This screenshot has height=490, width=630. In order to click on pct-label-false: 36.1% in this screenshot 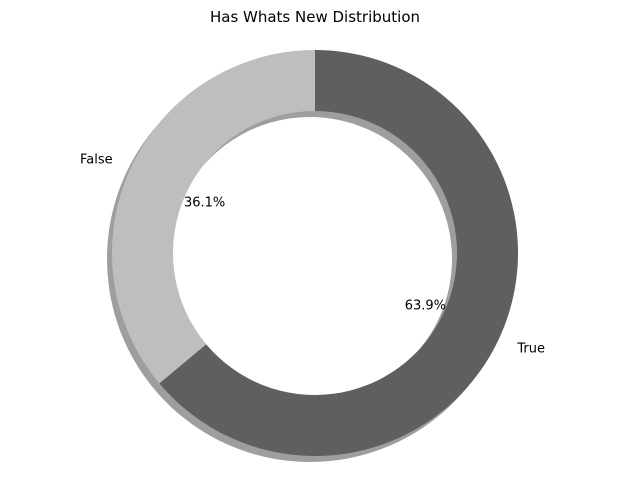, I will do `click(204, 202)`.